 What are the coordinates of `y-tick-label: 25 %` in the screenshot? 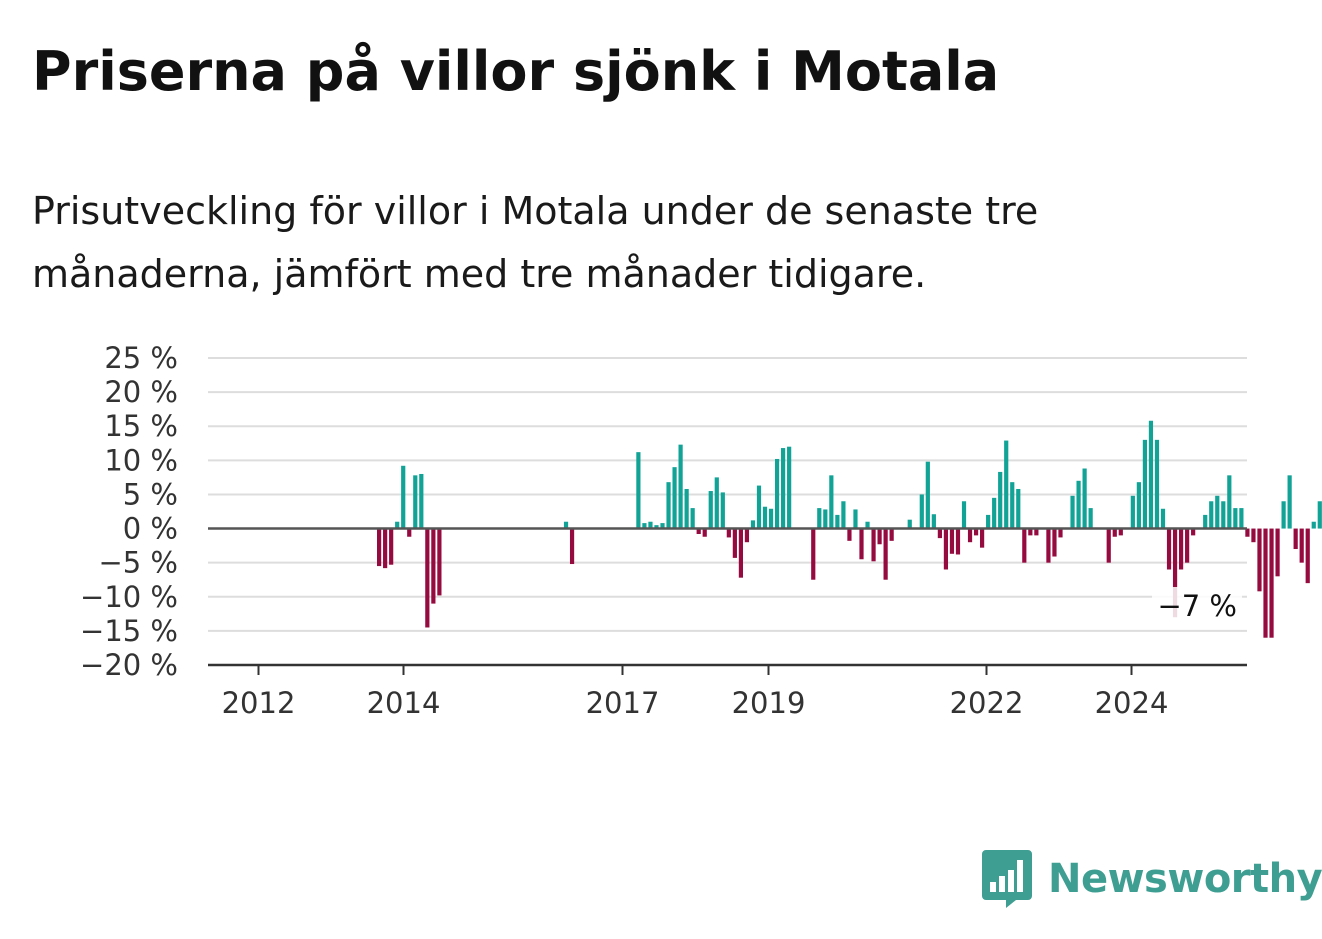 It's located at (141, 358).